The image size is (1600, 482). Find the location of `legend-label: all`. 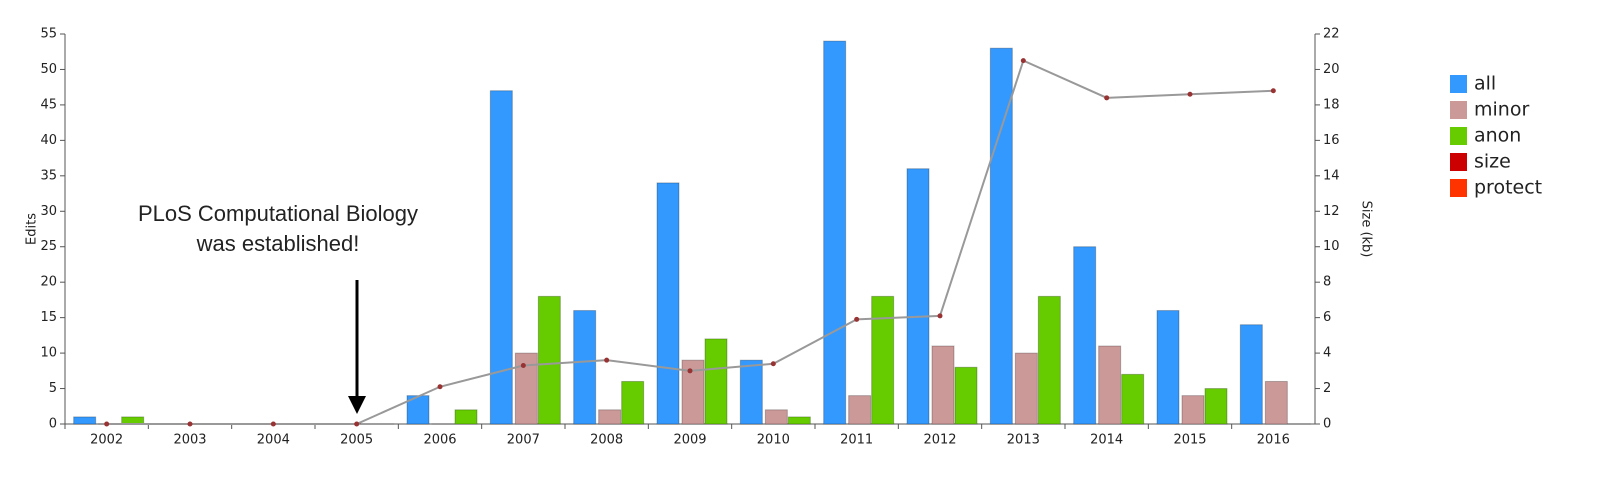

legend-label: all is located at coordinates (1485, 84).